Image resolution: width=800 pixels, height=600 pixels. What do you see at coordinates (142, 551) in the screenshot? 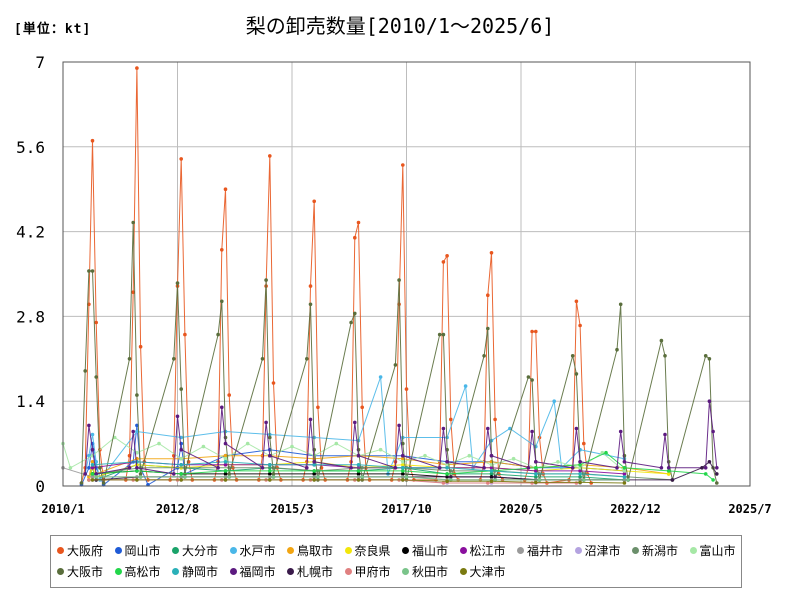
I see `legend-label: 岡山市` at bounding box center [142, 551].